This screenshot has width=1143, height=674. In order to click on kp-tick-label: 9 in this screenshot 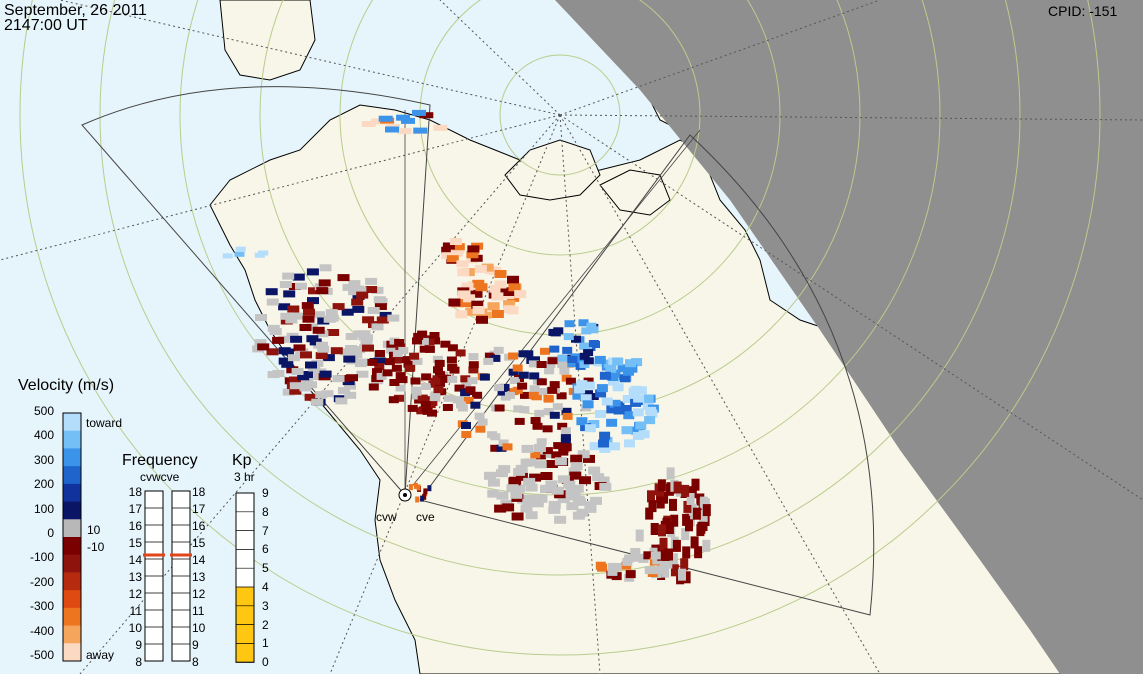, I will do `click(265, 493)`.